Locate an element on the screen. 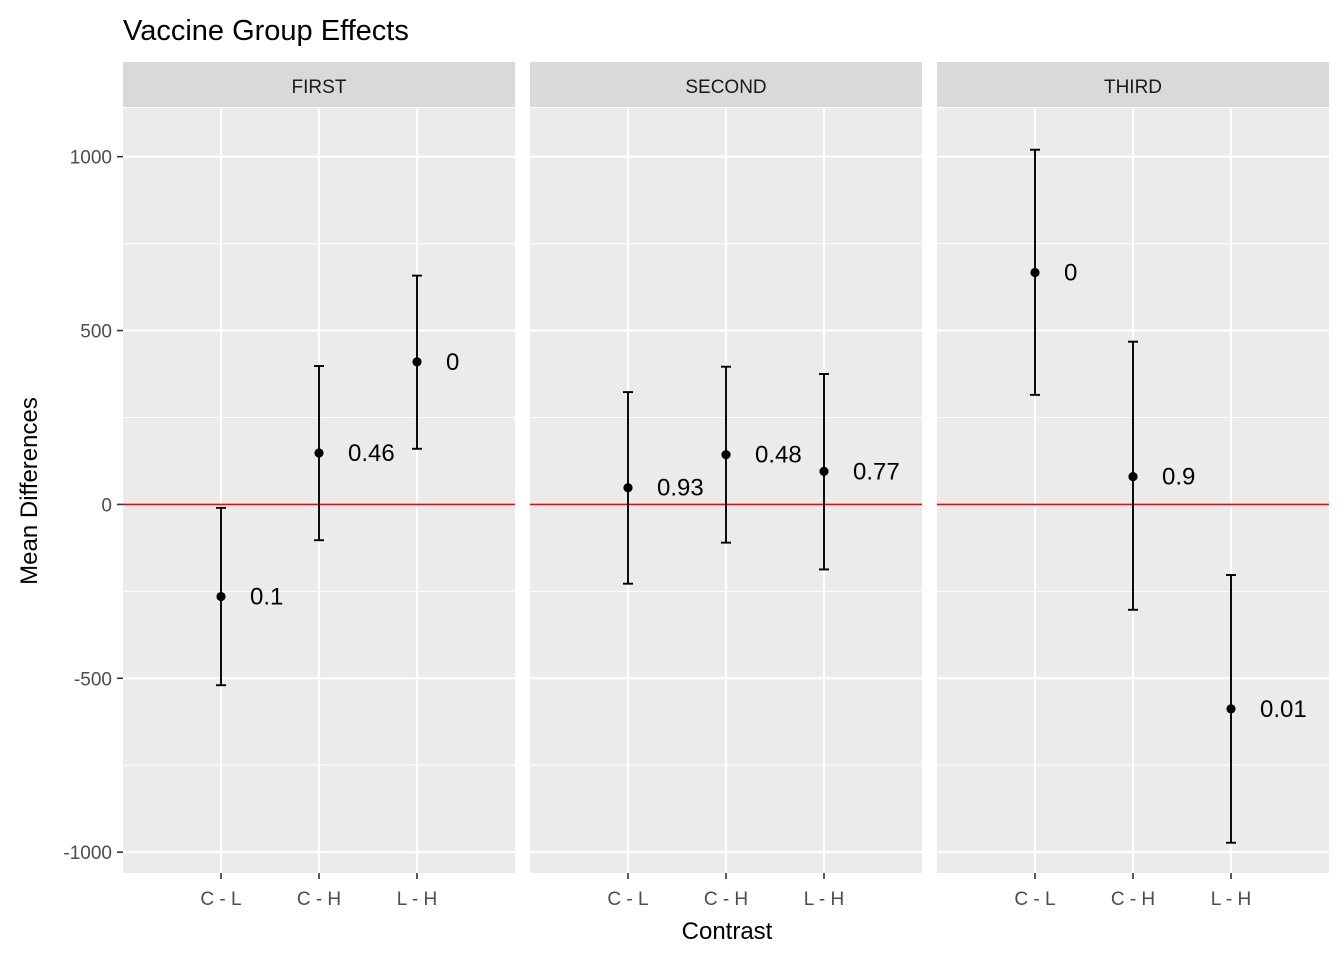  strip-label-second: SECOND is located at coordinates (725, 87).